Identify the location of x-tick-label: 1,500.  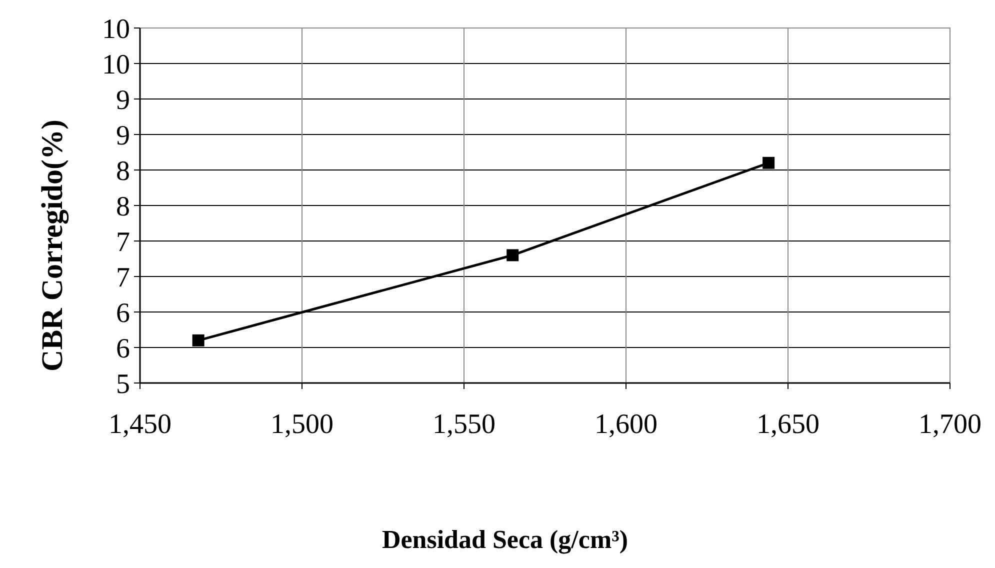
(302, 424).